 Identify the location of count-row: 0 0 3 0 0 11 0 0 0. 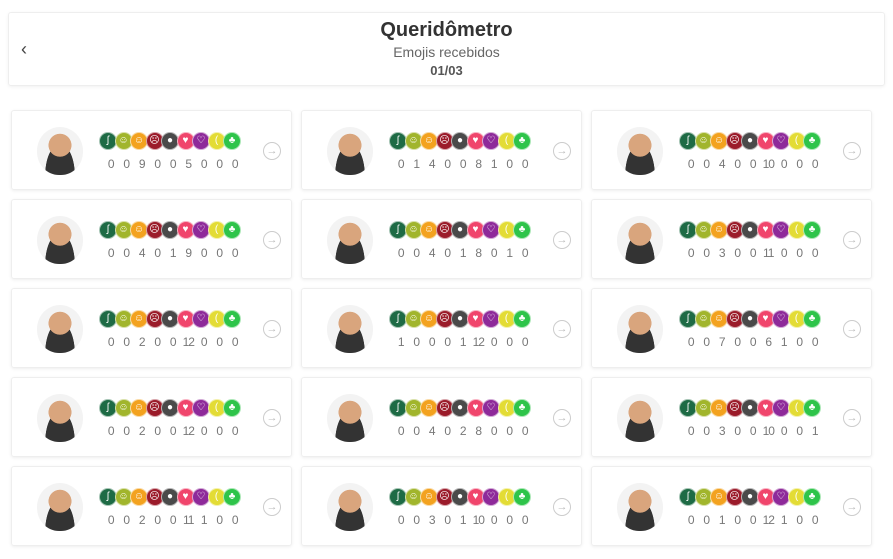
(753, 253).